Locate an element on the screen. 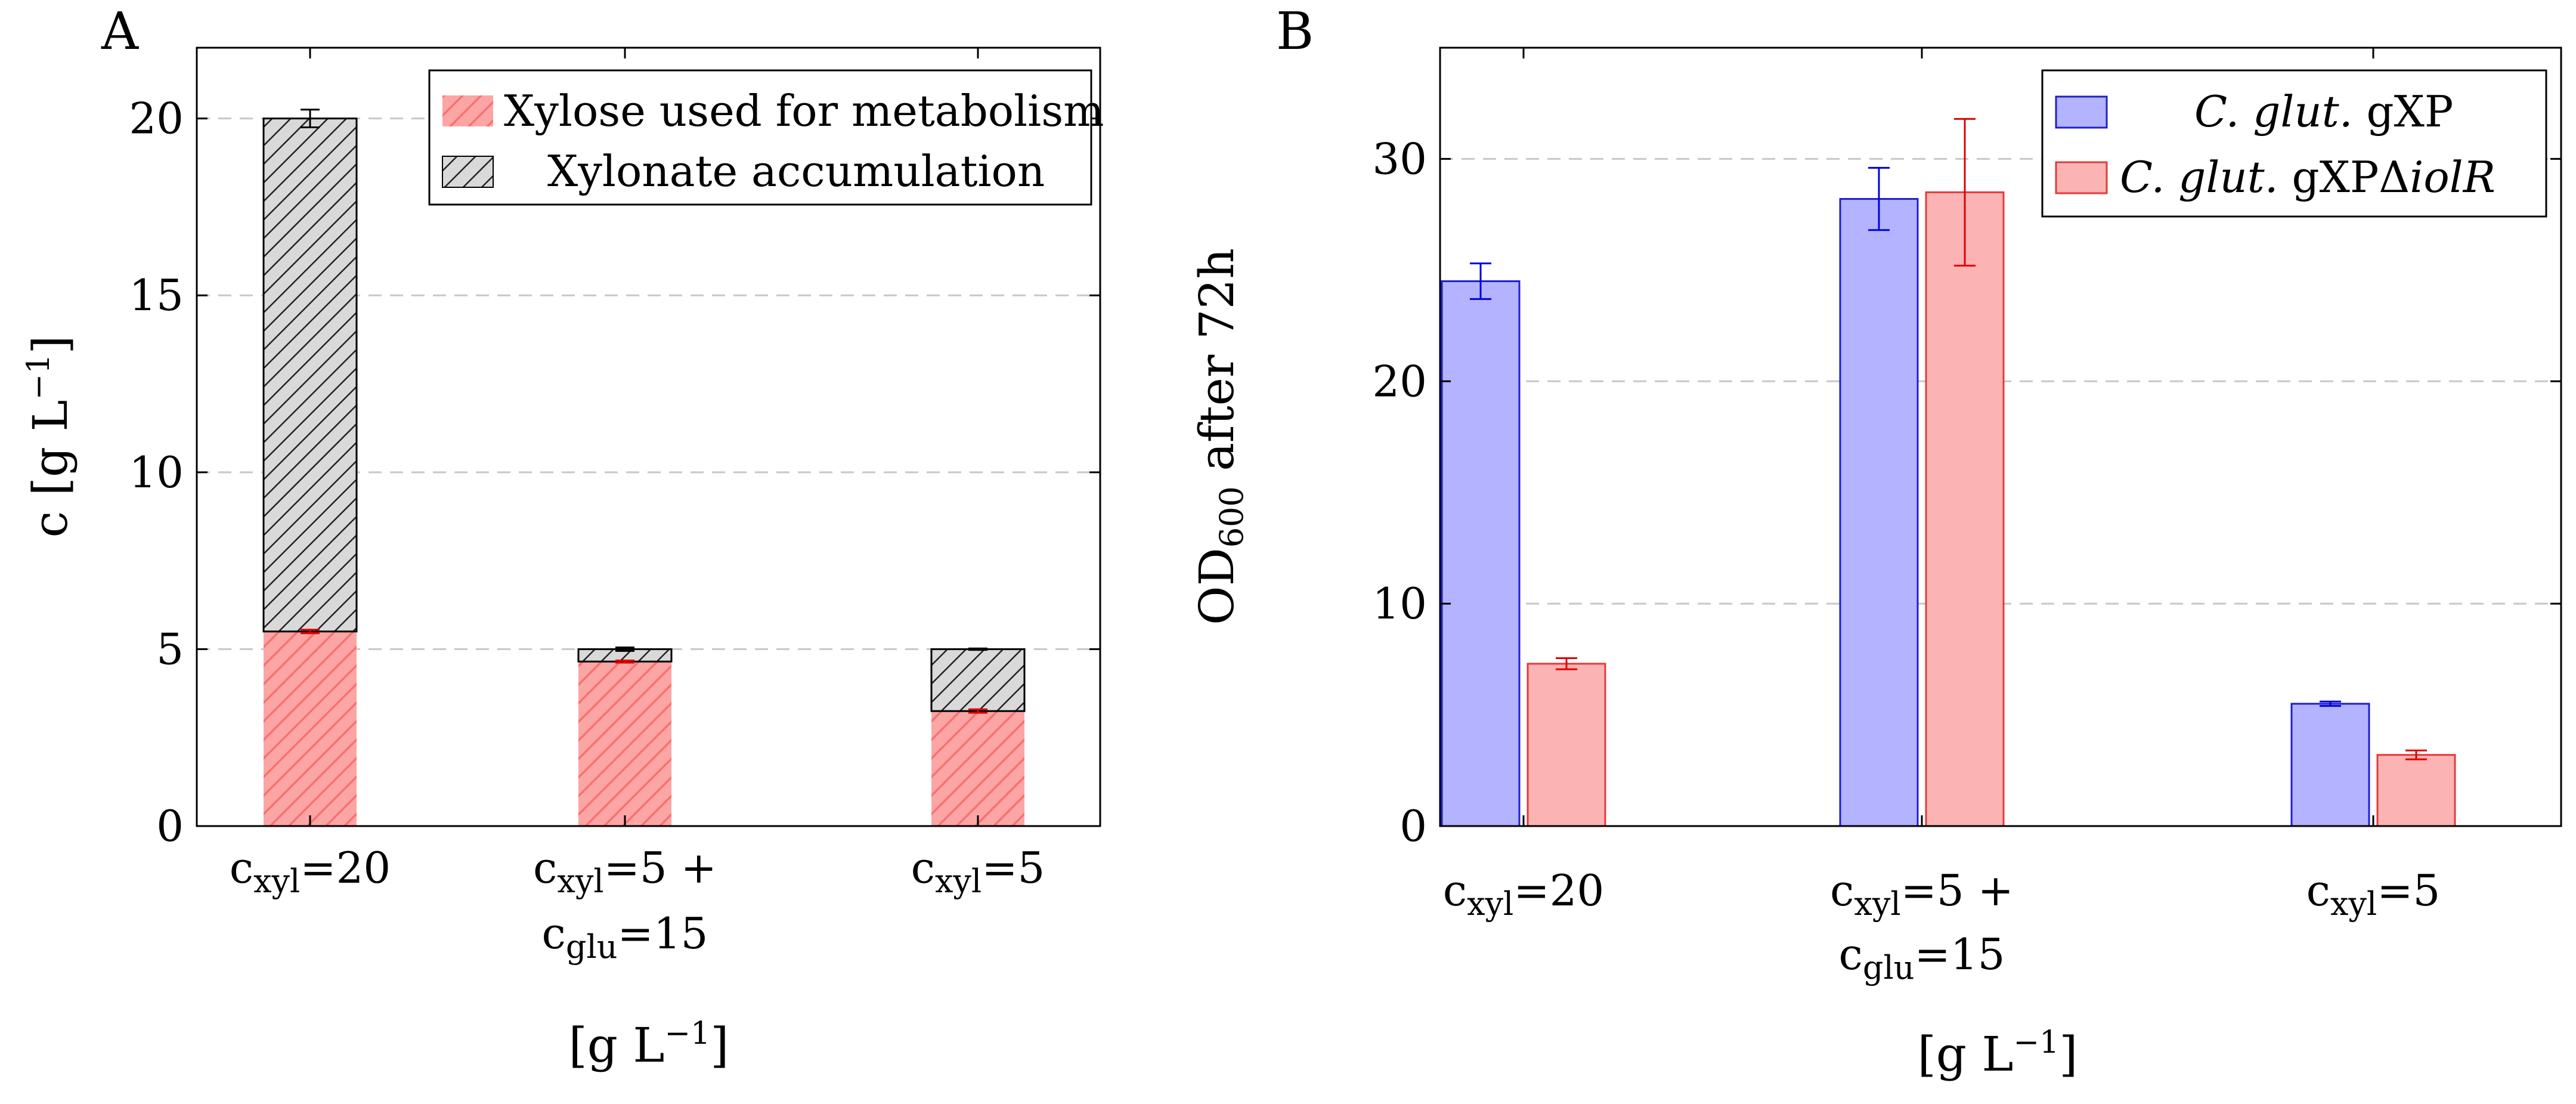  panel-b-category-0-line1: cxyl=20 is located at coordinates (1524, 894).